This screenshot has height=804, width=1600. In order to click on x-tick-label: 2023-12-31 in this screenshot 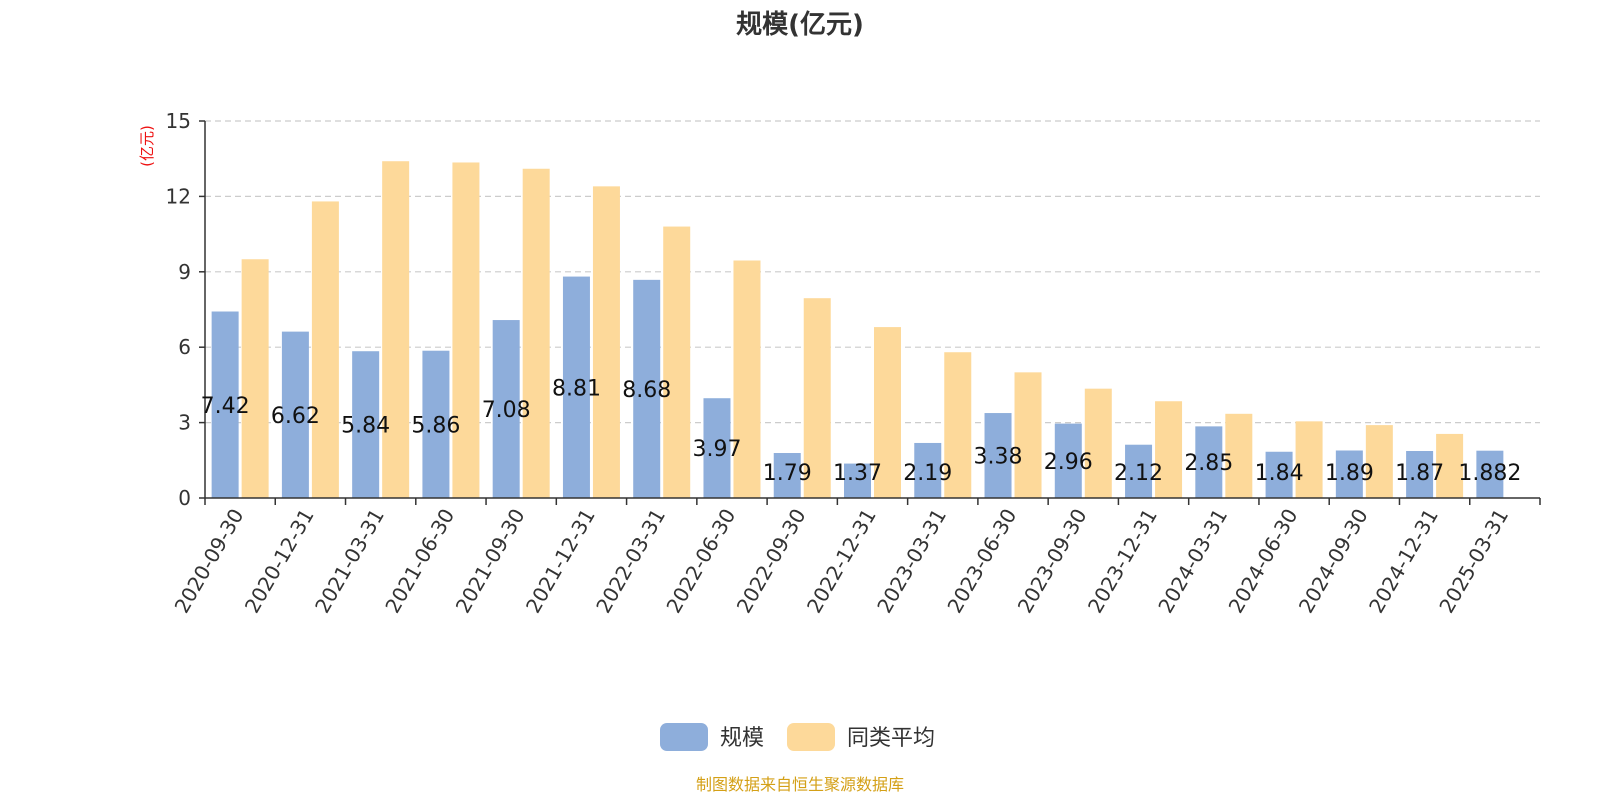, I will do `click(1122, 561)`.